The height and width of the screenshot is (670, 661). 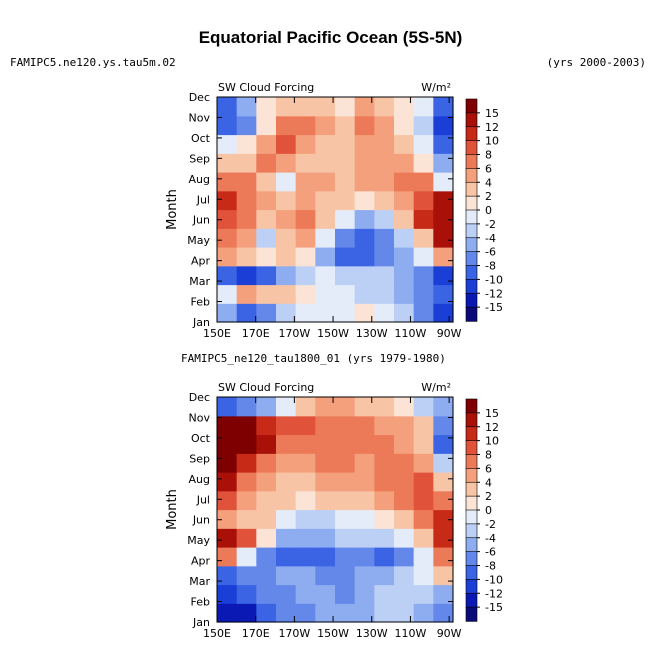 I want to click on x-tick-label: 130W, so click(x=372, y=333).